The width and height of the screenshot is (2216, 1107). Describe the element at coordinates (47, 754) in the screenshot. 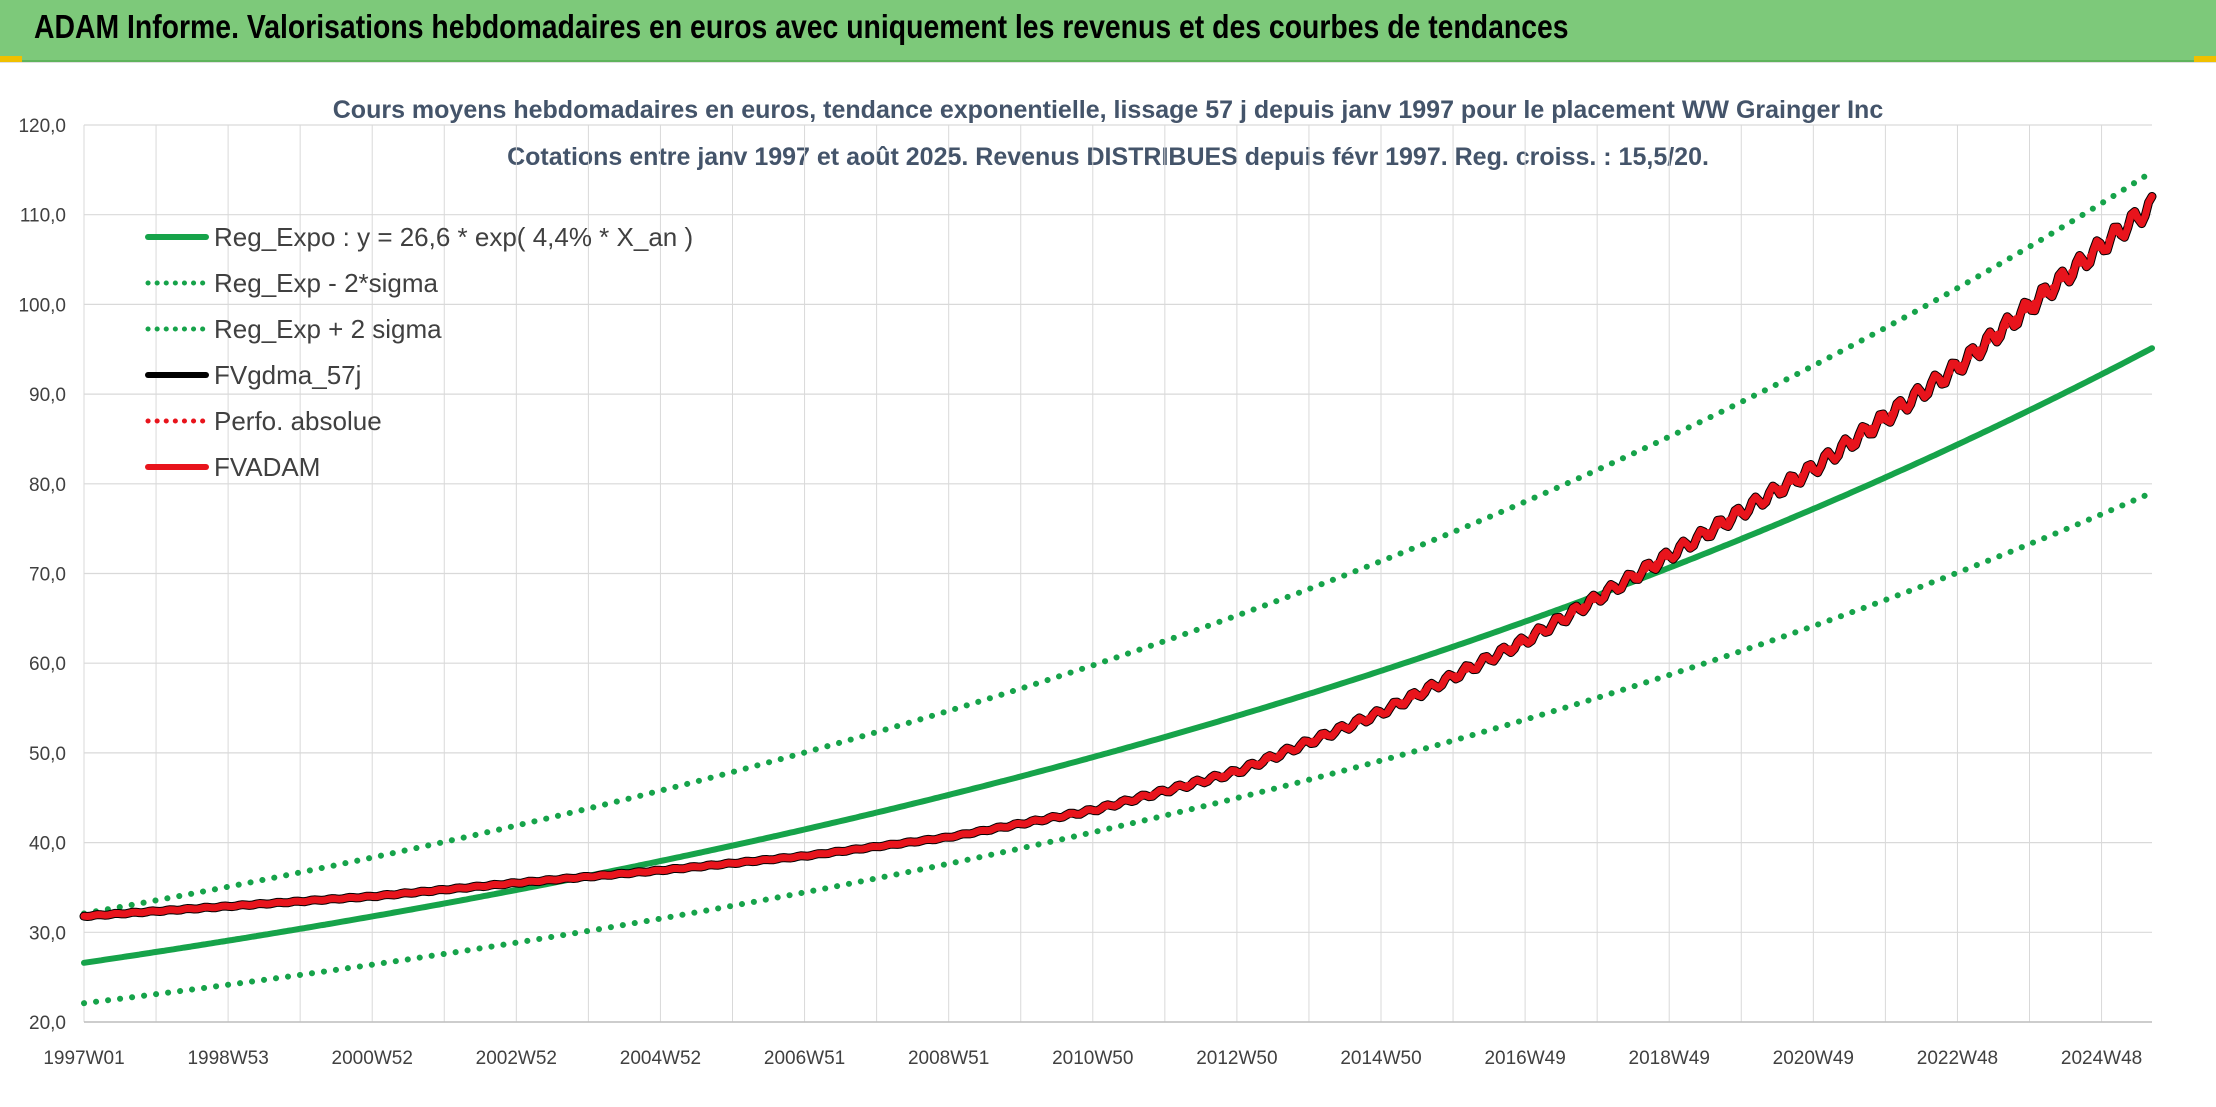

I see `y-tick-label: 50,0` at that location.